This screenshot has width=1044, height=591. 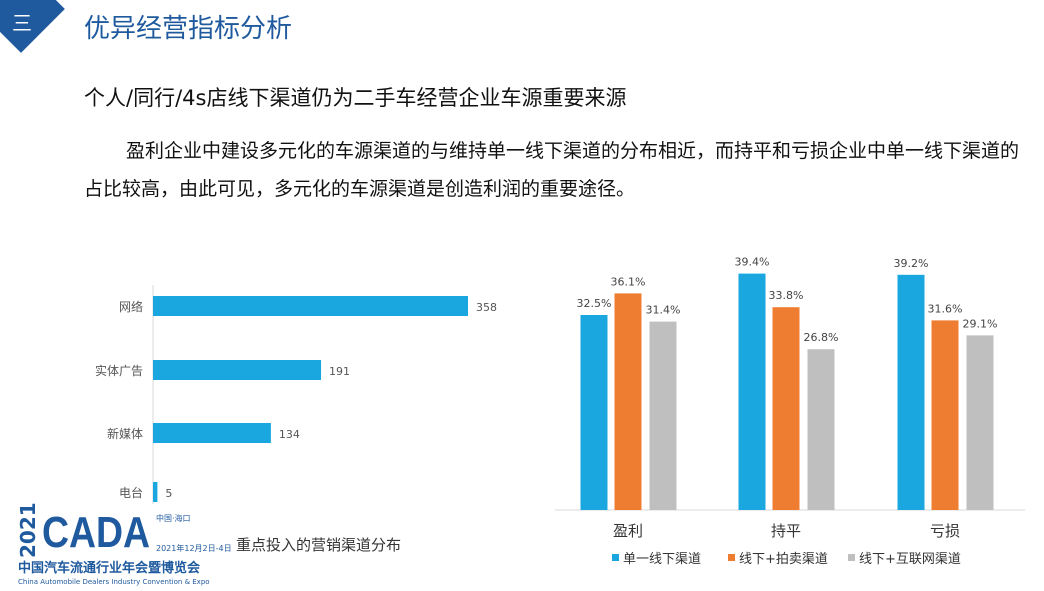 What do you see at coordinates (821, 337) in the screenshot?
I see `data-label: 26.8%` at bounding box center [821, 337].